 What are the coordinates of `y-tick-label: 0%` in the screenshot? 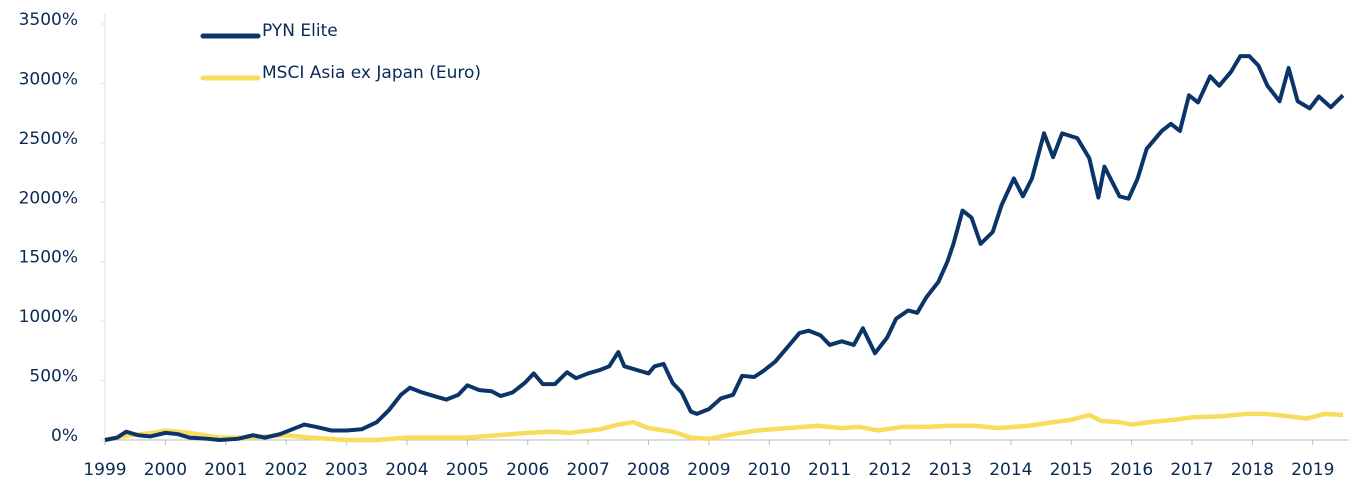 It's located at (64, 436).